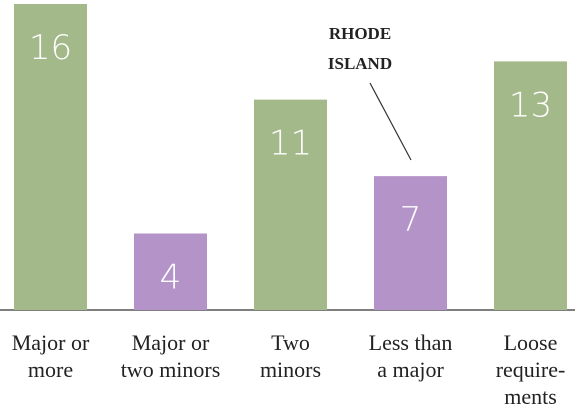 This screenshot has height=410, width=575. What do you see at coordinates (531, 369) in the screenshot?
I see `x-tick-label: require-` at bounding box center [531, 369].